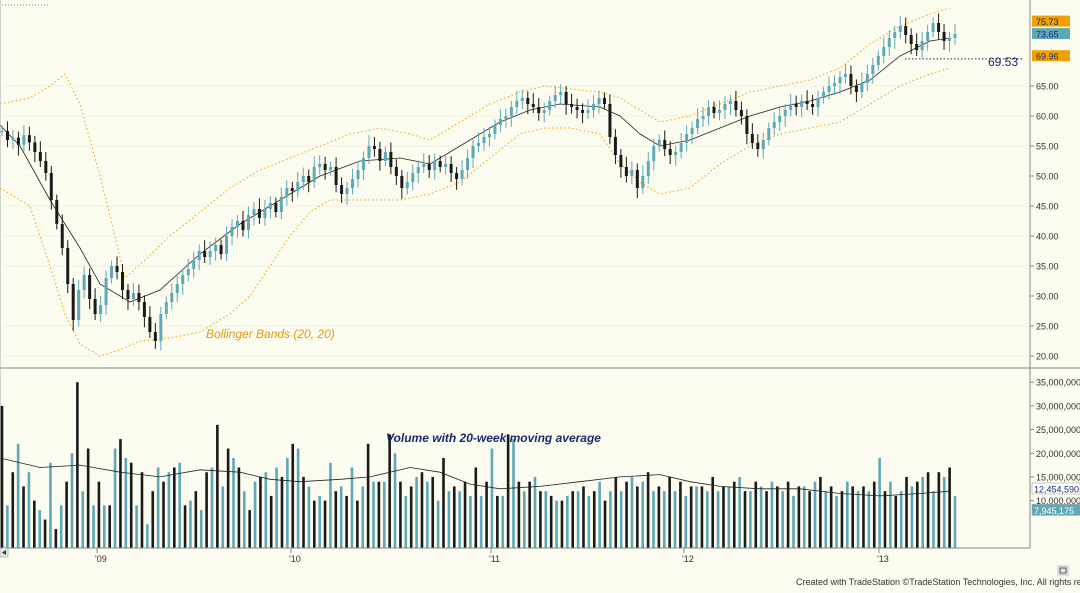 The width and height of the screenshot is (1080, 593). I want to click on price-tick-label: 60.00, so click(1047, 117).